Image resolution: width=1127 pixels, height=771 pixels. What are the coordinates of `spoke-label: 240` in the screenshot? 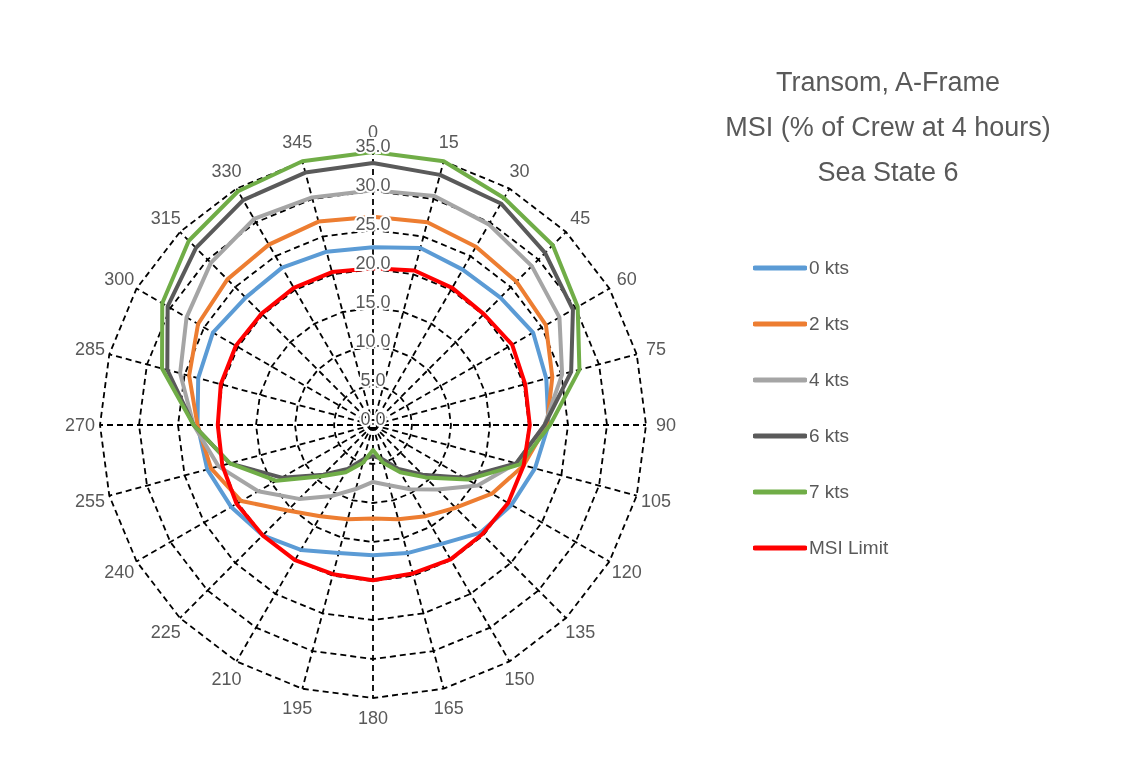 It's located at (119, 571).